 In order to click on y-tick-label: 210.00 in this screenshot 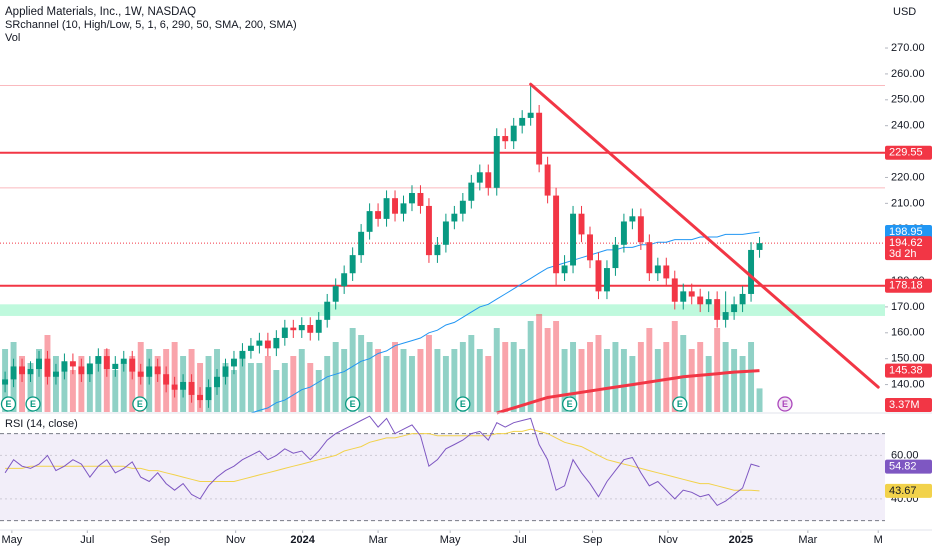, I will do `click(908, 203)`.